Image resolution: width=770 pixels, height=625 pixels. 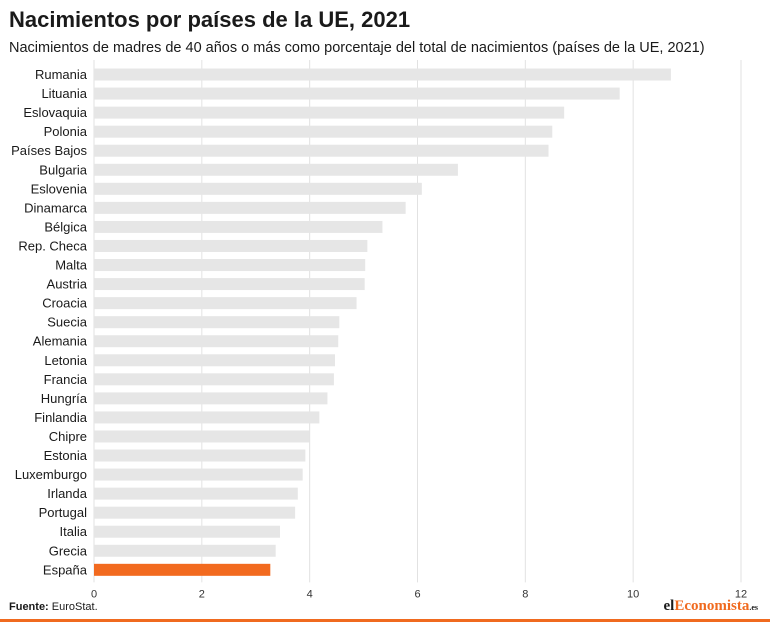 What do you see at coordinates (202, 436) in the screenshot?
I see `bar-chipre` at bounding box center [202, 436].